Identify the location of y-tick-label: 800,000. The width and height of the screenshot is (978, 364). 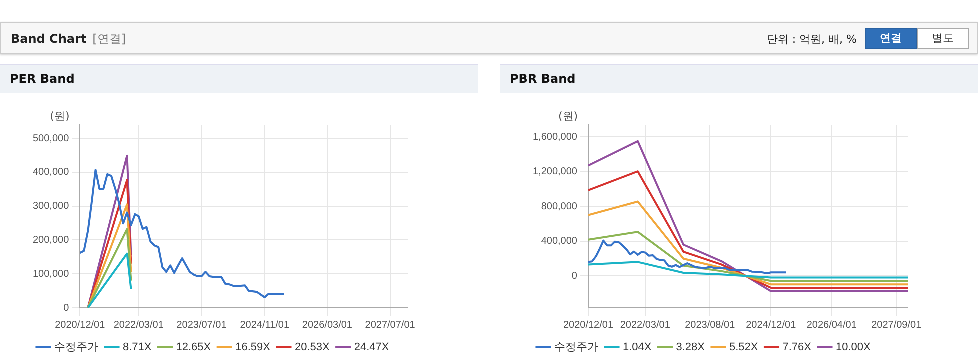
(559, 206).